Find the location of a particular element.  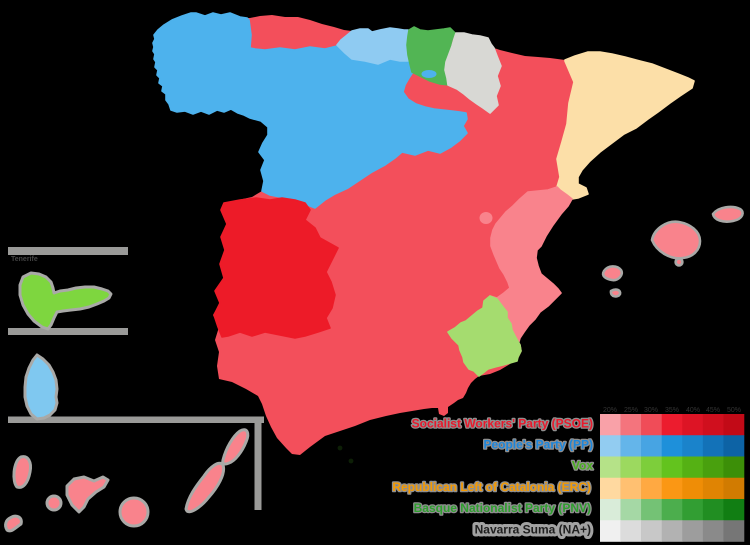

svg-text: 20% is located at coordinates (610, 410).